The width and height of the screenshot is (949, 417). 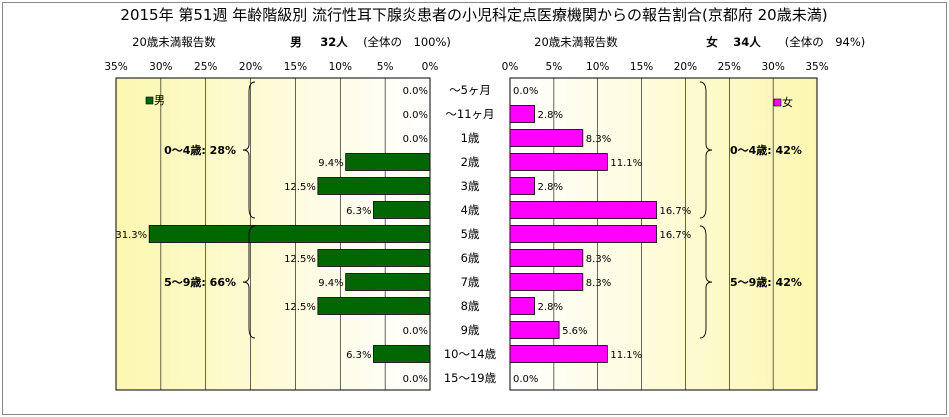 What do you see at coordinates (816, 67) in the screenshot?
I see `right-tick-label: 35%` at bounding box center [816, 67].